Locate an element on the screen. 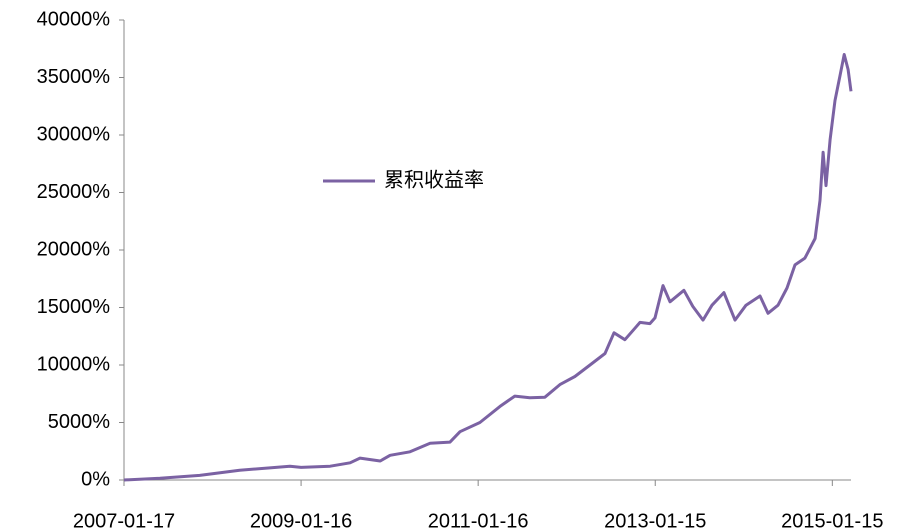 The image size is (904, 532). y-tick-label: 40000% is located at coordinates (74, 19).